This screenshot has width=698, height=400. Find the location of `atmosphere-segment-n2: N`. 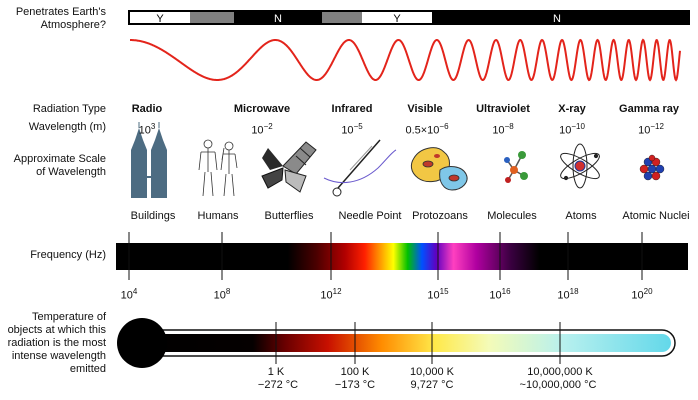

atmosphere-segment-n2: N is located at coordinates (557, 19).